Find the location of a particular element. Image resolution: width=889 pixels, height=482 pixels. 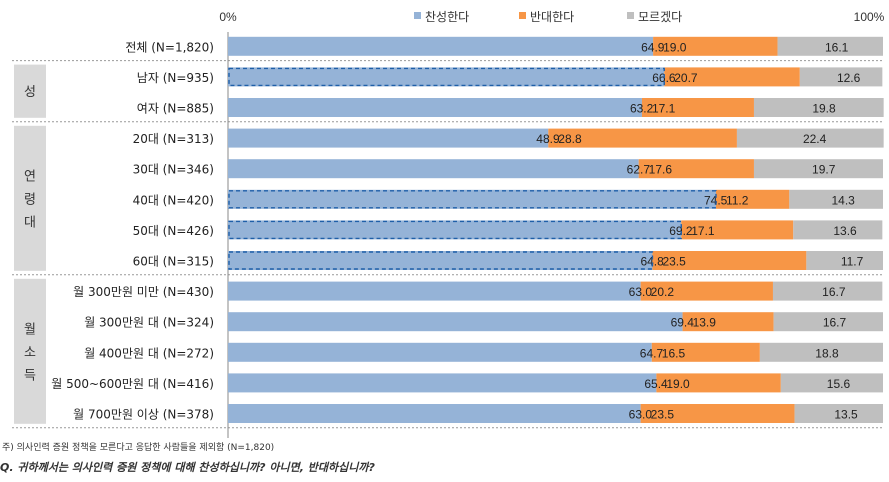

data-label: 65.4 is located at coordinates (656, 384).